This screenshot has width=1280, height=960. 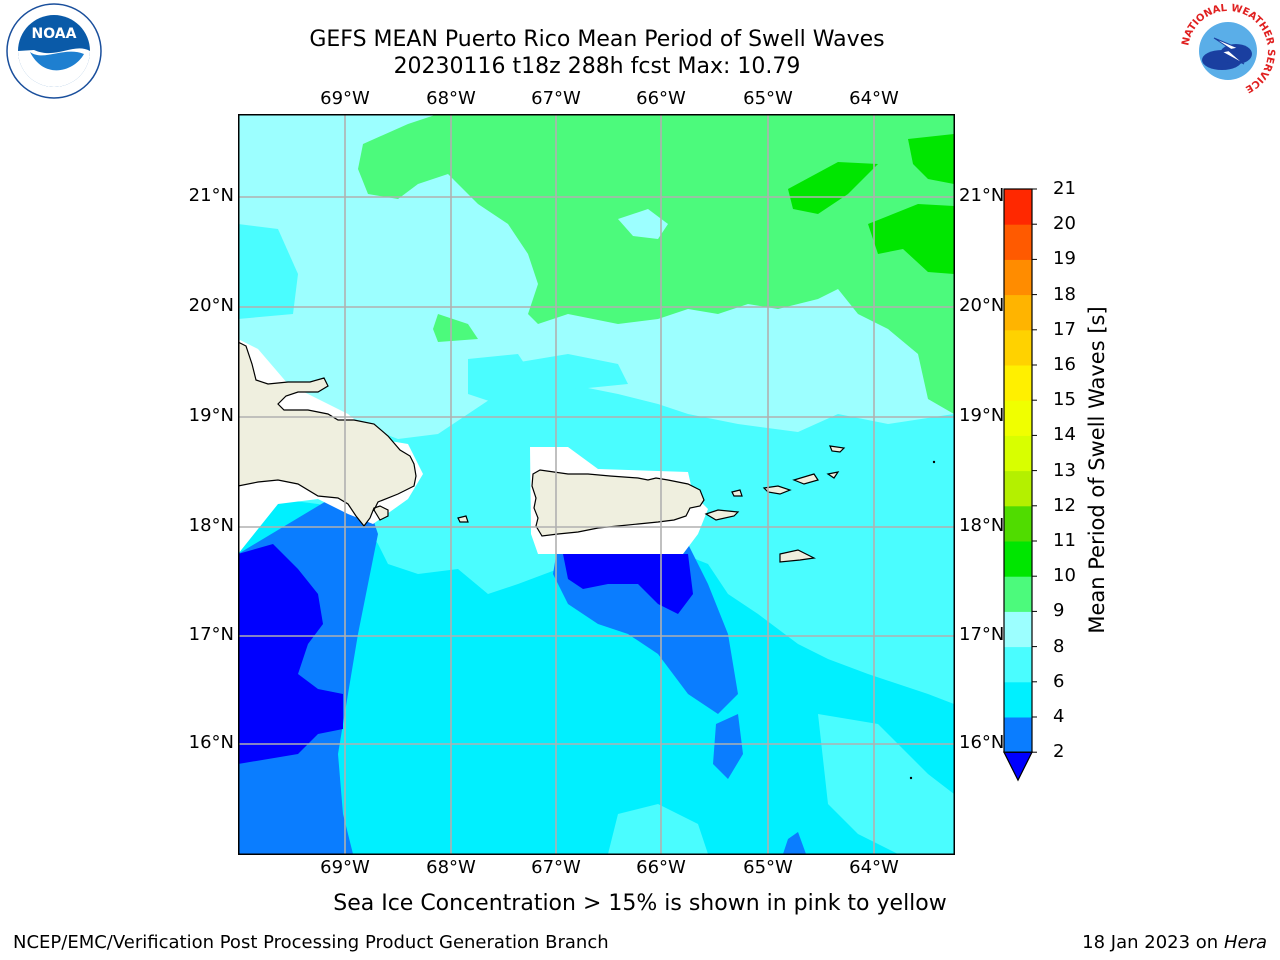 What do you see at coordinates (1059, 752) in the screenshot?
I see `colorbar-tick-label: 2` at bounding box center [1059, 752].